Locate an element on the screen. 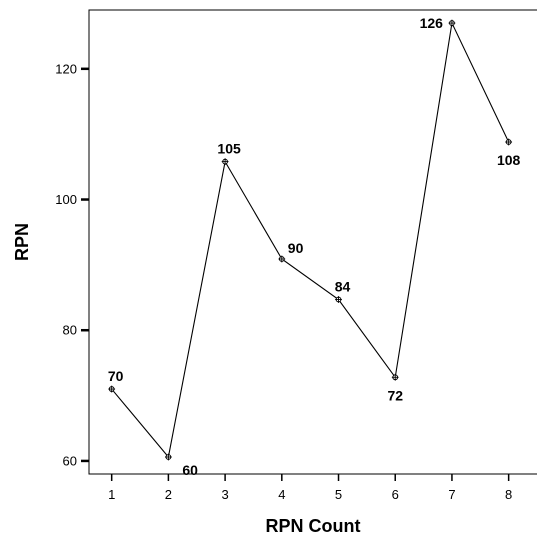 Image resolution: width=537 pixels, height=540 pixels. data-label: 70 is located at coordinates (116, 376).